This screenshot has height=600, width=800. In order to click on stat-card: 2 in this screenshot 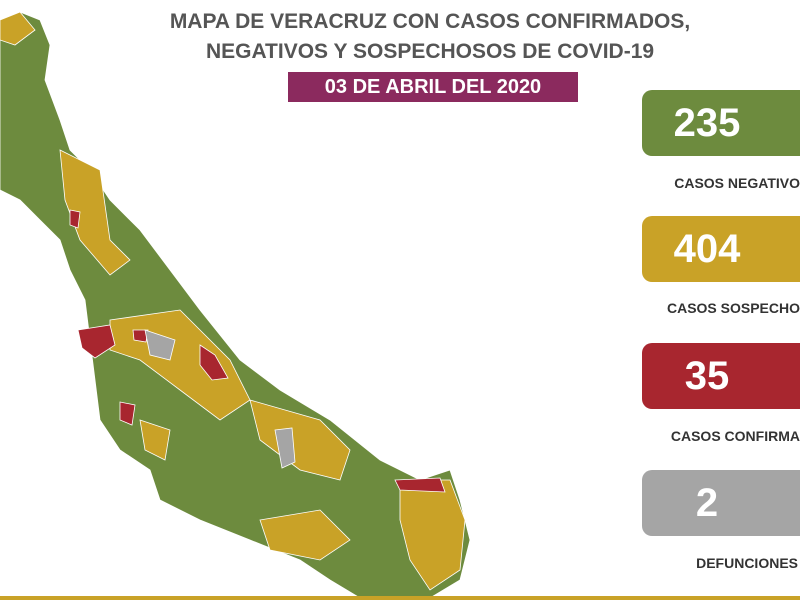, I will do `click(721, 503)`.